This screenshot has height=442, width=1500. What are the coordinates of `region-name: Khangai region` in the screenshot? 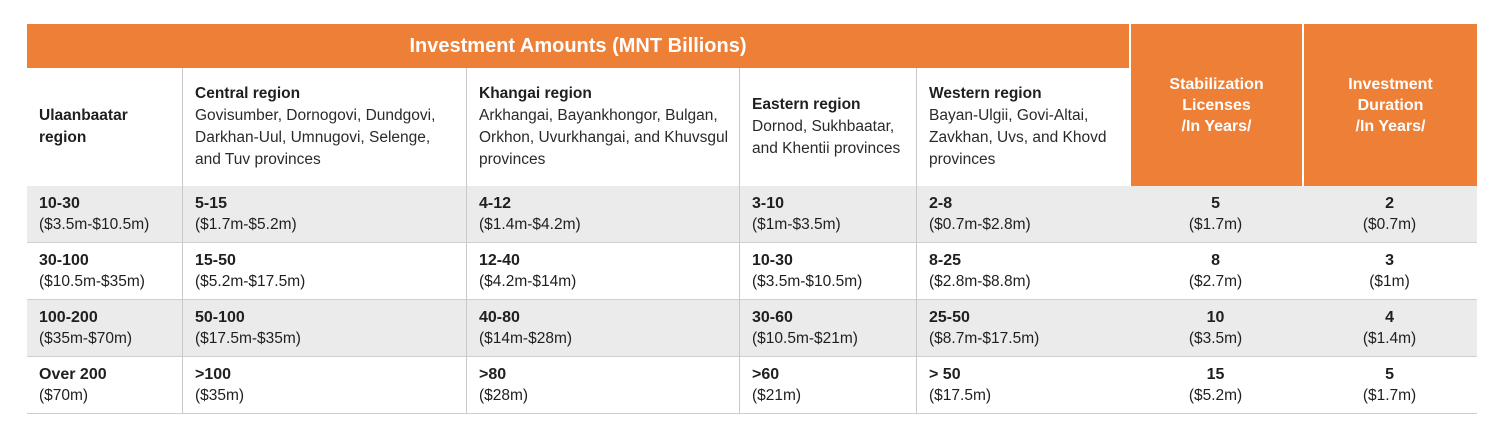 It's located at (535, 93).